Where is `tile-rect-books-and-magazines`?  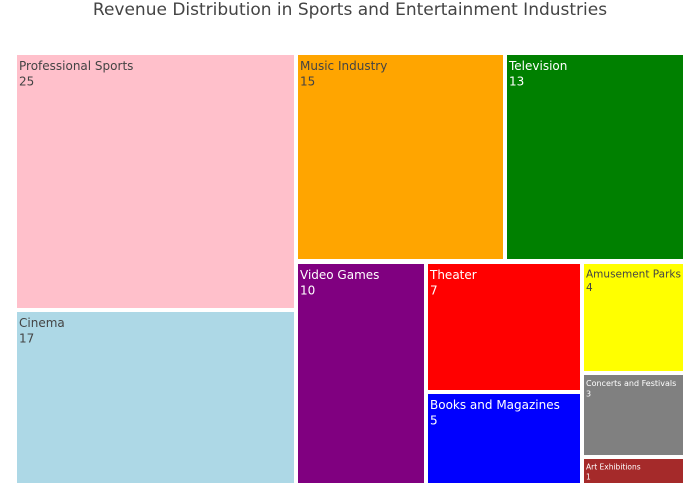 tile-rect-books-and-magazines is located at coordinates (504, 438).